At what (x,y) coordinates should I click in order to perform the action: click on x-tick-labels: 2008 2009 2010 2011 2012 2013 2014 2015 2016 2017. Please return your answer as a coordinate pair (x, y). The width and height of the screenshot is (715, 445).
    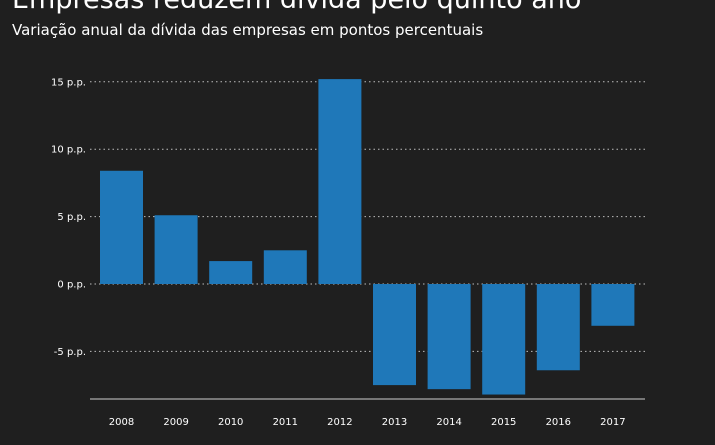
    Looking at the image, I should click on (367, 422).